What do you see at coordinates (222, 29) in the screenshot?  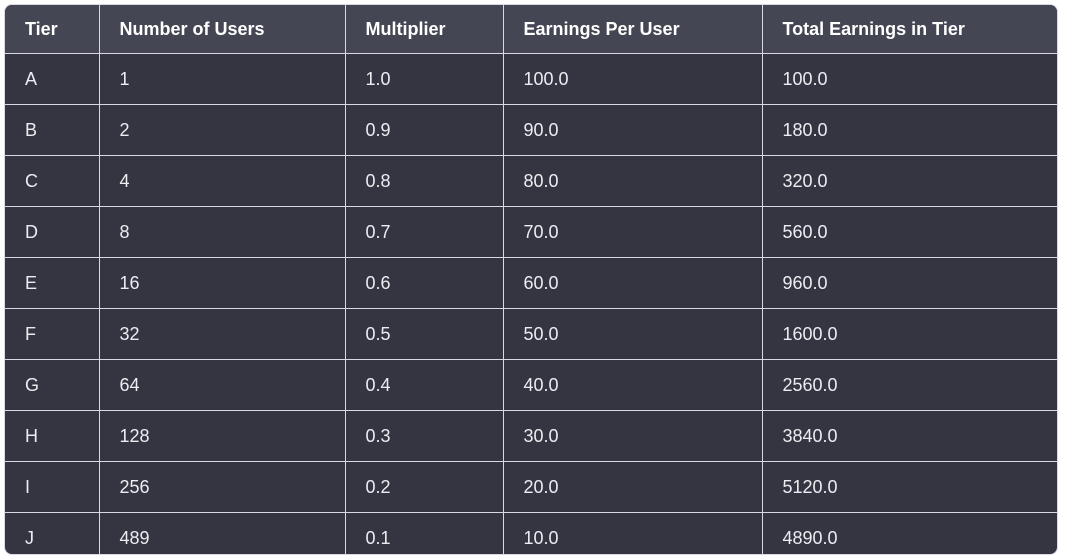 I see `column-header-number-of-users: Number of Users` at bounding box center [222, 29].